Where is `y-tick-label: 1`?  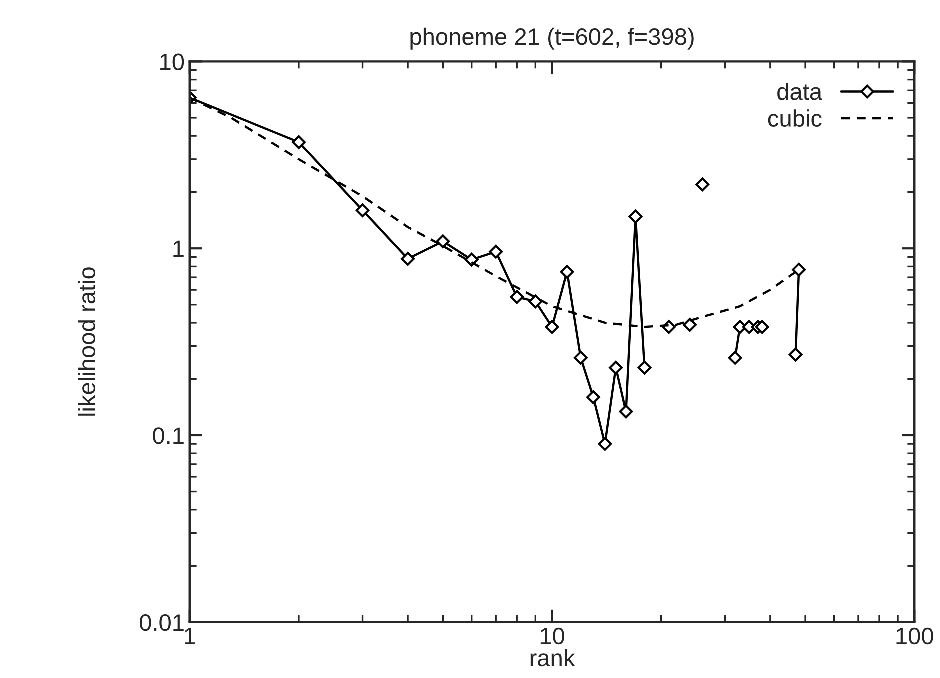 y-tick-label: 1 is located at coordinates (179, 249).